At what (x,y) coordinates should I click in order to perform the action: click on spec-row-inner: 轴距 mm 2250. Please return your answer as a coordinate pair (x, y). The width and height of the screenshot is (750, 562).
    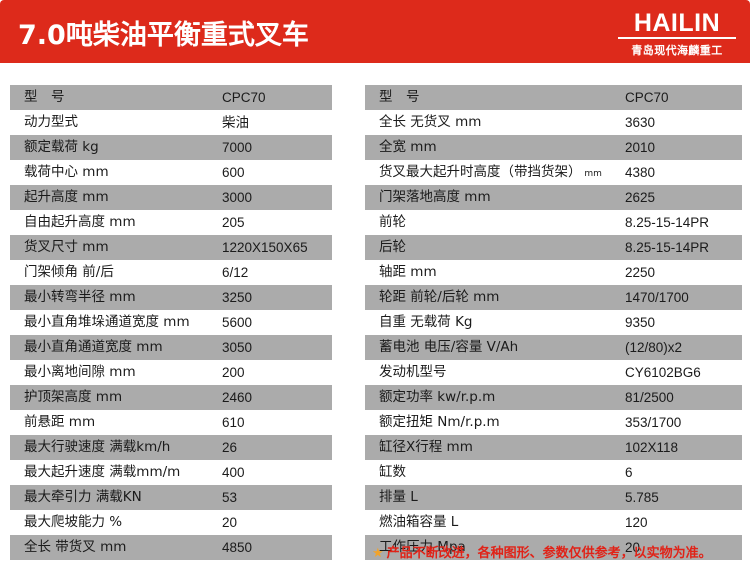
    Looking at the image, I should click on (553, 272).